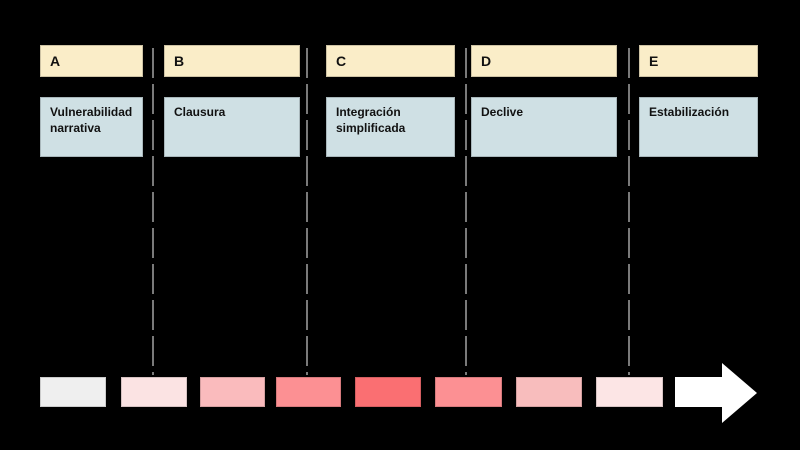 The height and width of the screenshot is (450, 800). What do you see at coordinates (654, 61) in the screenshot?
I see `stage-letter-e: E` at bounding box center [654, 61].